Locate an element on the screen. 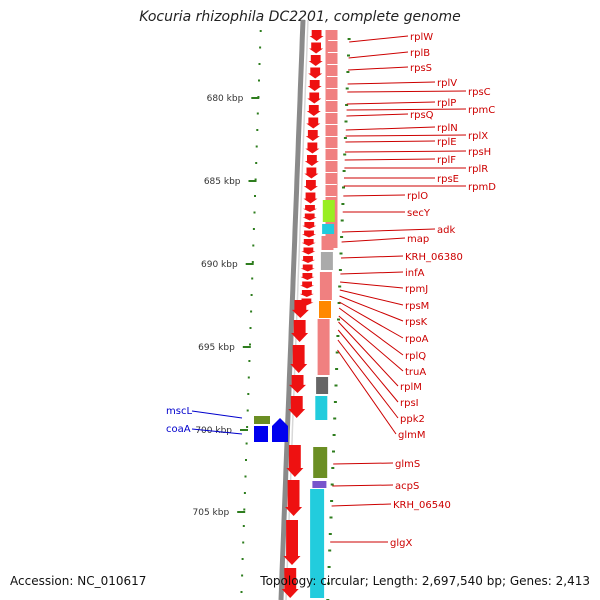  gene-label-krh_06540: KRH_06540 is located at coordinates (422, 505).